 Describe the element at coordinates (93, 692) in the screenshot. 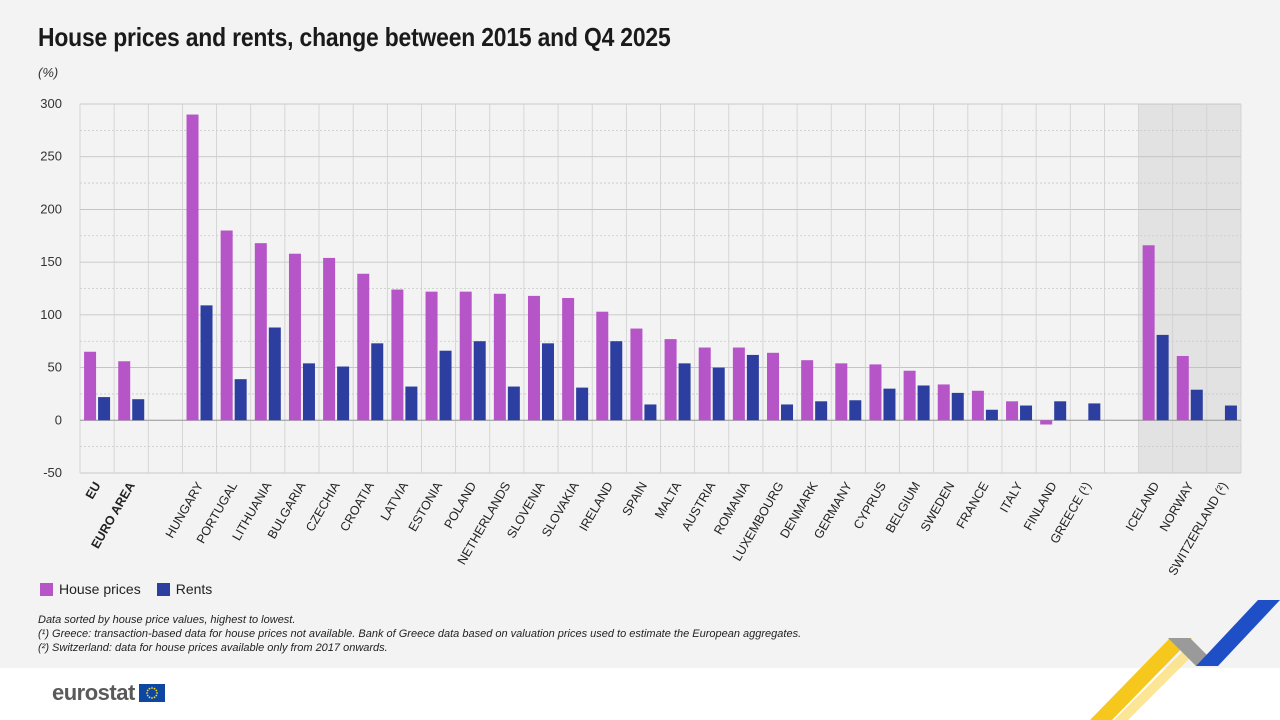

I see `logo-wordmark: eurostat` at that location.